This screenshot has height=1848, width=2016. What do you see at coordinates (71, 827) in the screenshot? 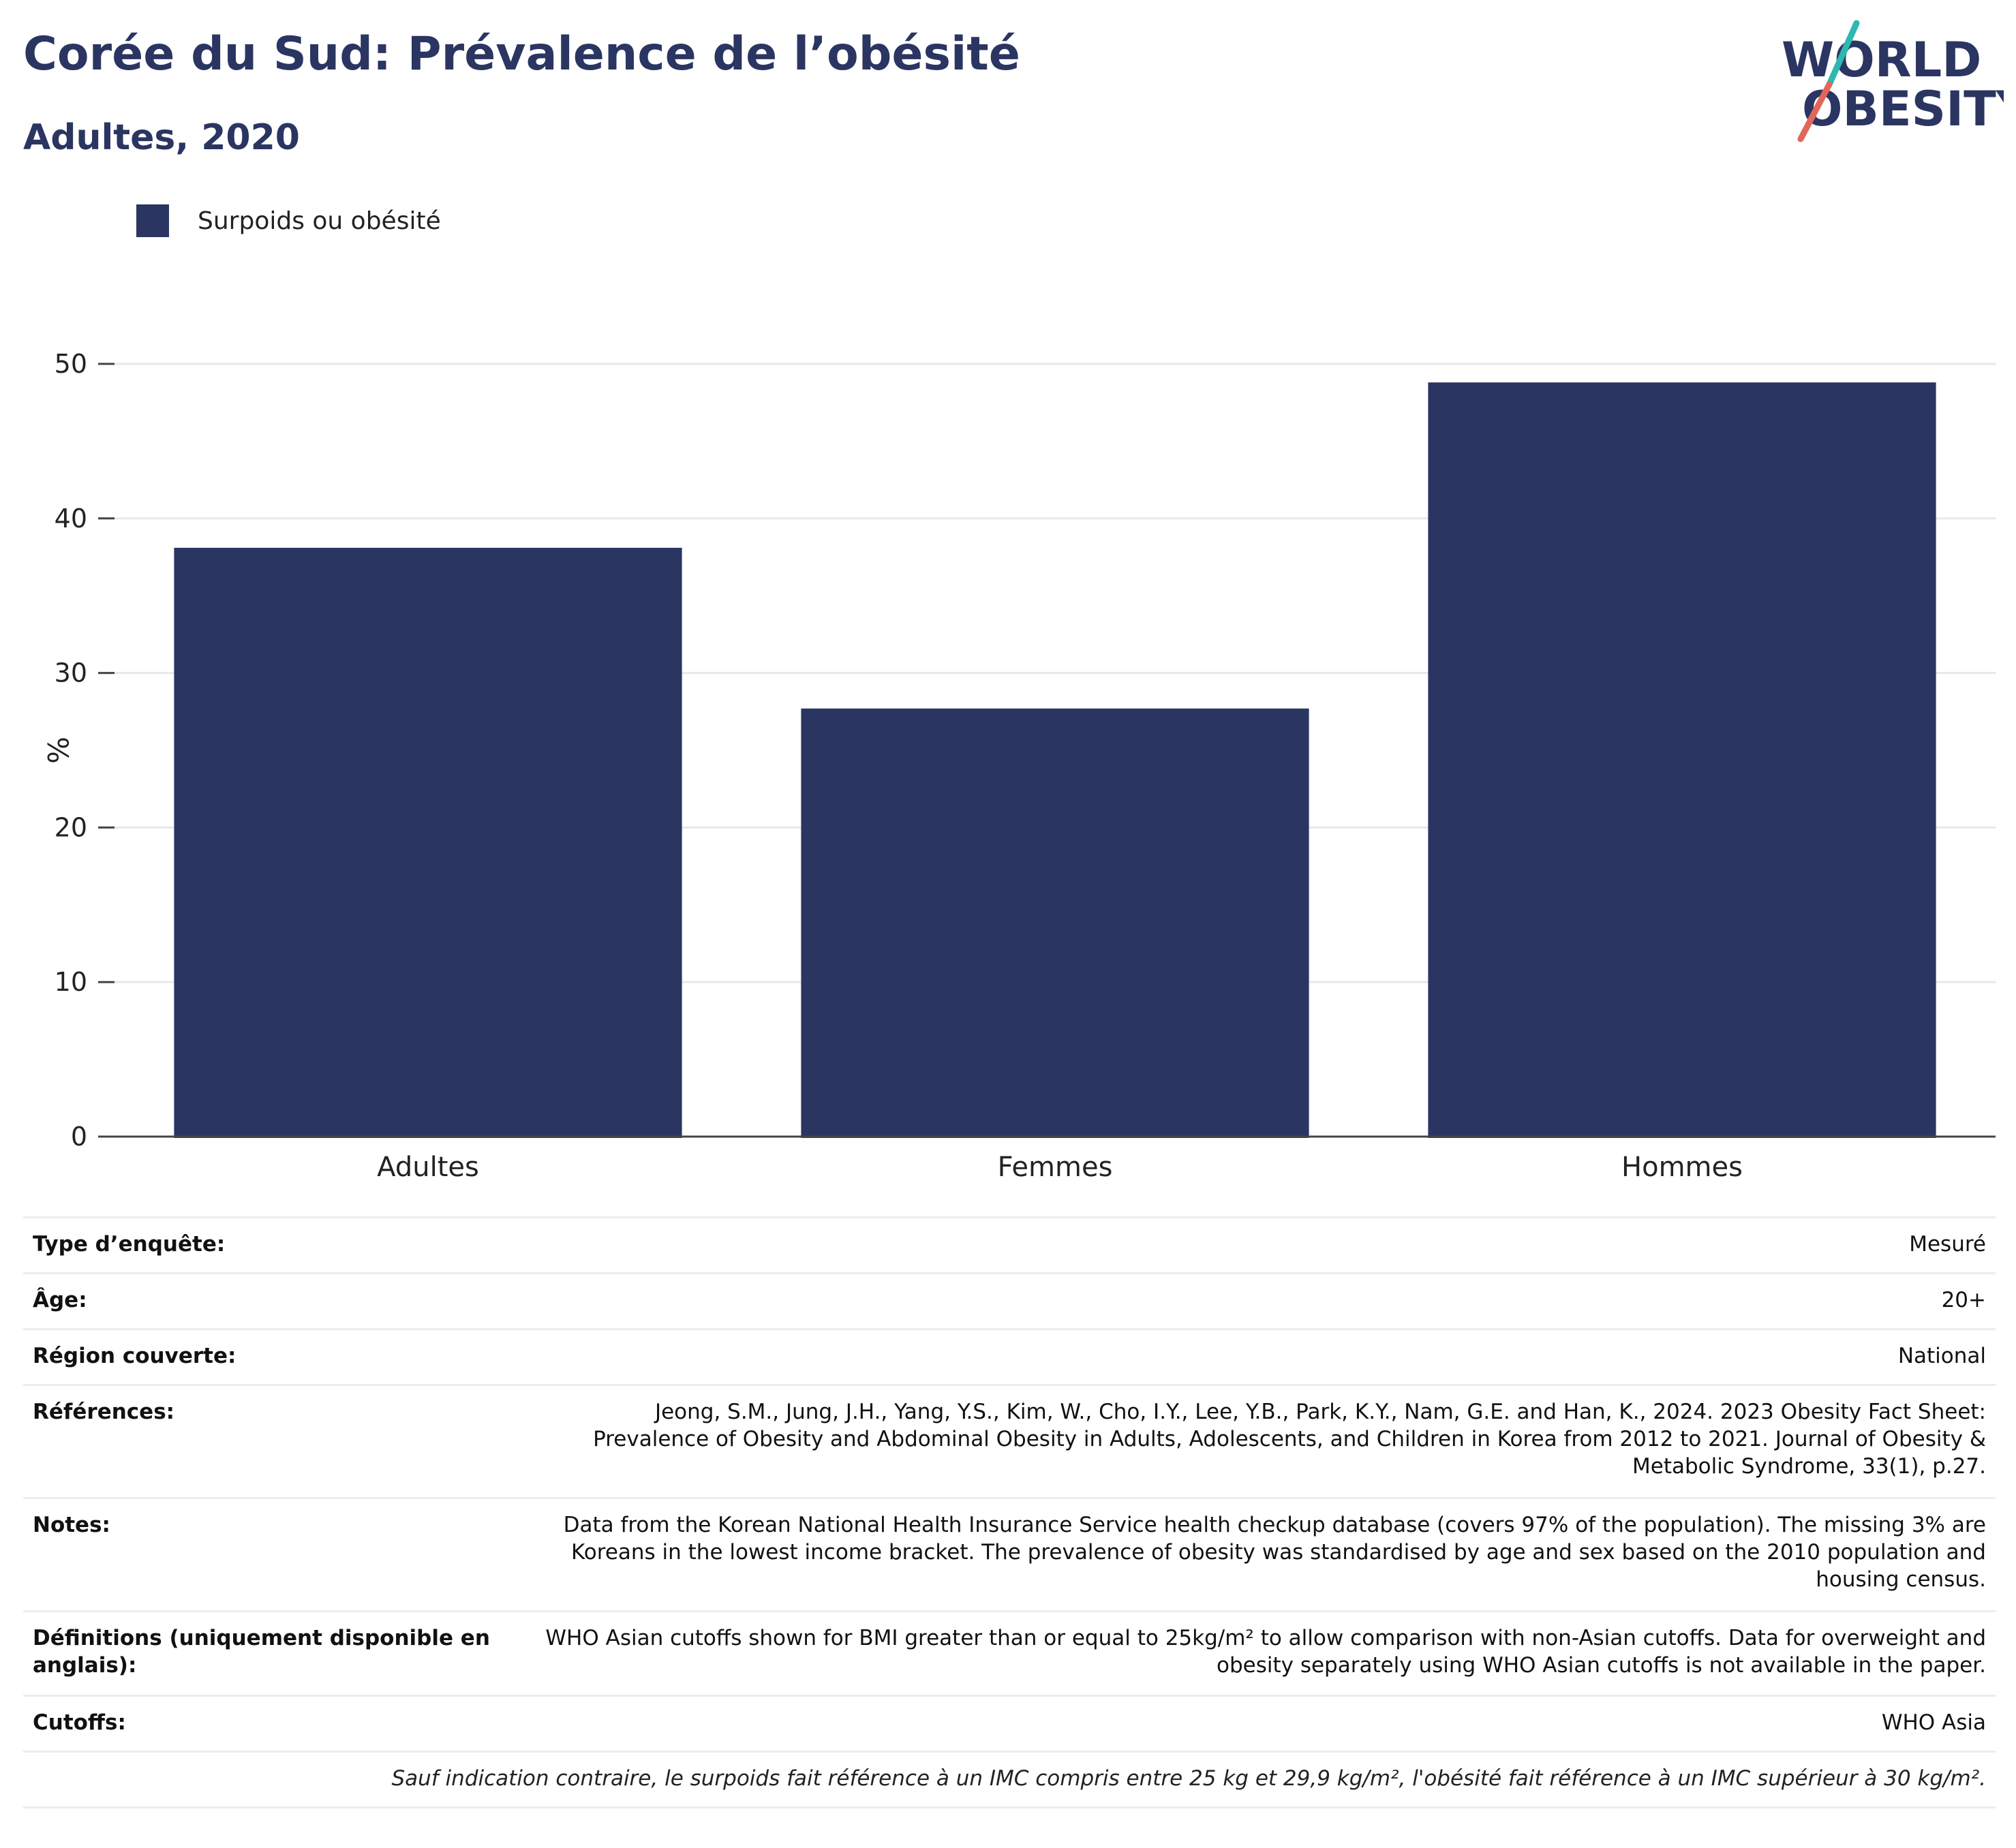
I see `y-tick-label: 20` at bounding box center [71, 827].